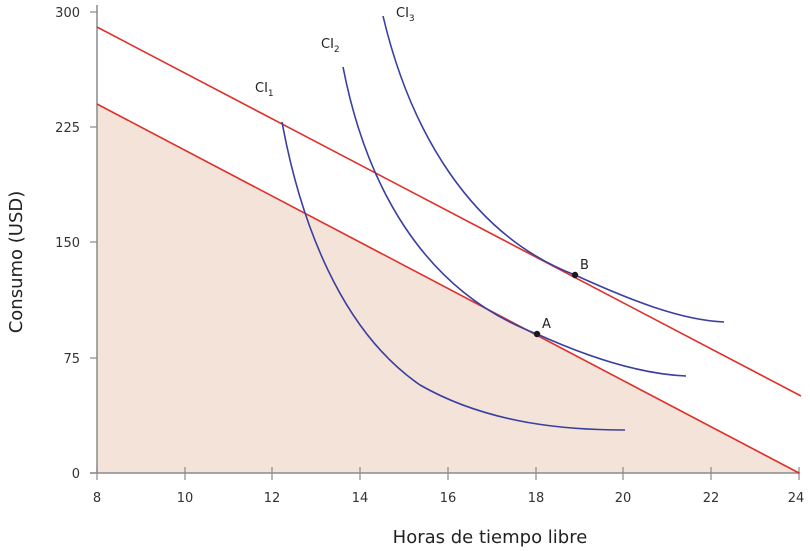 This screenshot has height=551, width=810. Describe the element at coordinates (93, 242) in the screenshot. I see `y-ticks` at that location.